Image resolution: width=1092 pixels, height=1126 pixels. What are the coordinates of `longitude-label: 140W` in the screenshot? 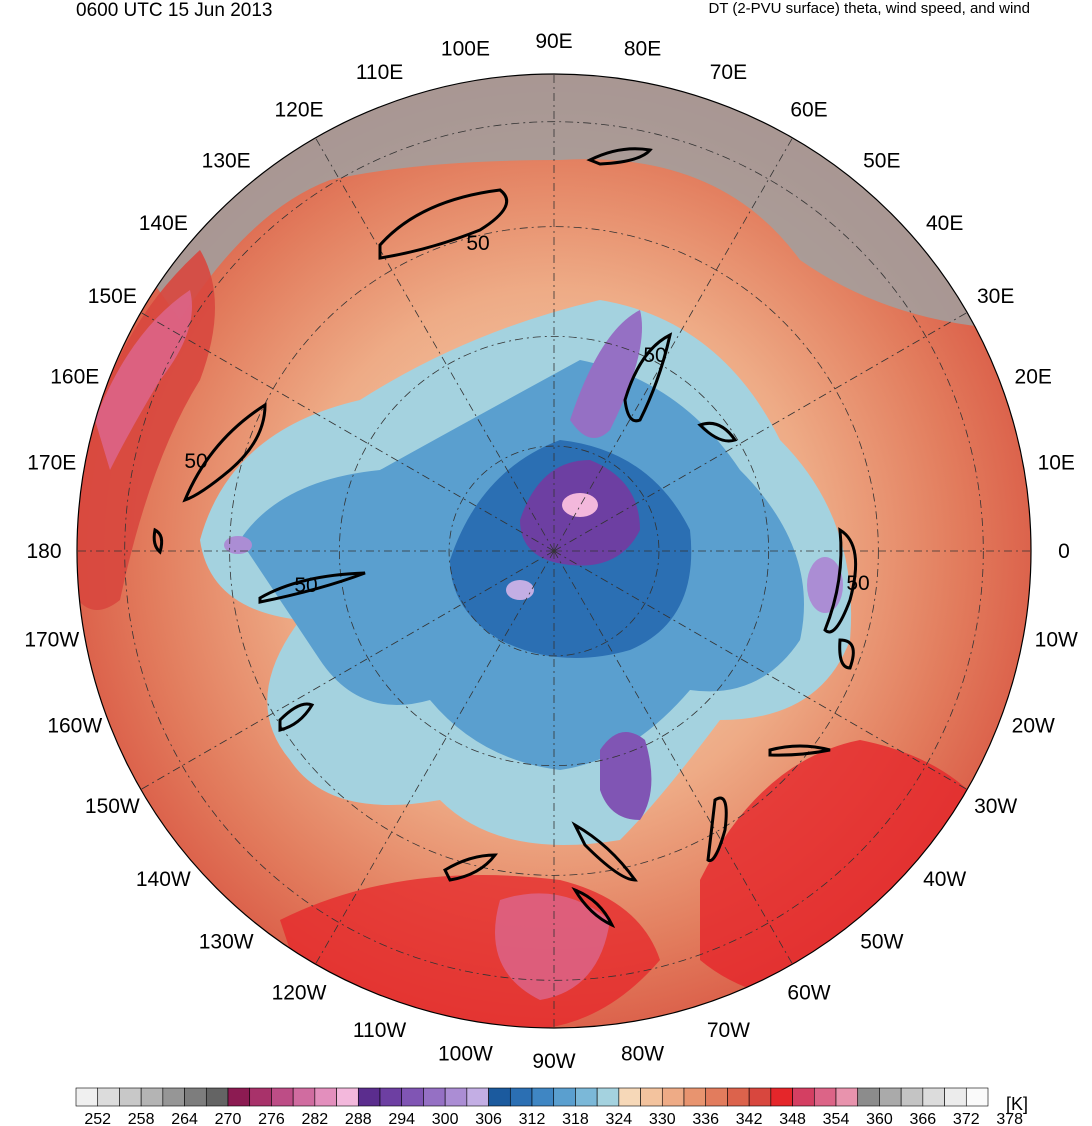 It's located at (163, 879).